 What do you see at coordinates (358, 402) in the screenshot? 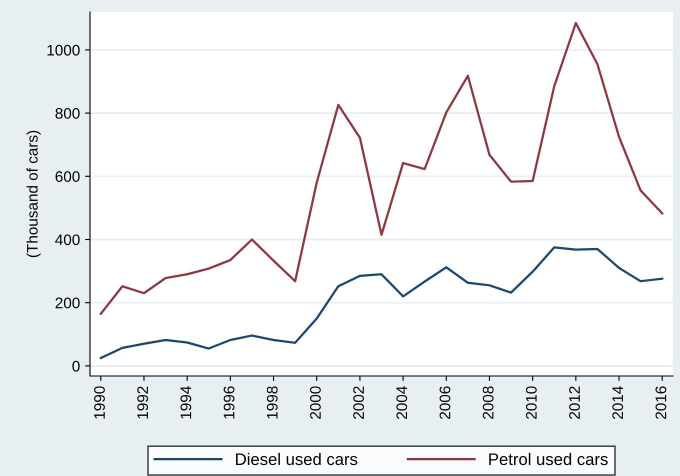
I see `x-tick-label: 2002` at bounding box center [358, 402].